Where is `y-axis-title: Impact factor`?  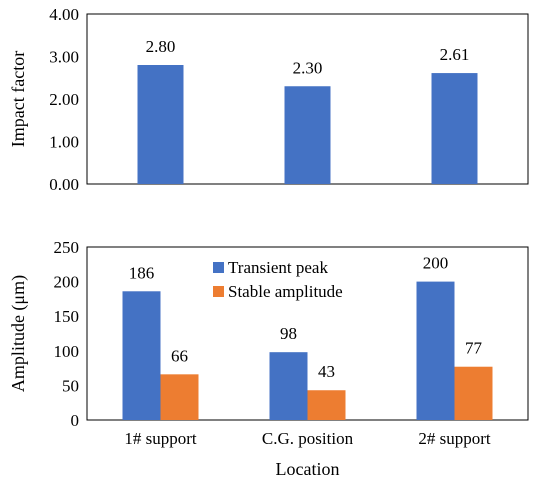
y-axis-title: Impact factor is located at coordinates (18, 99).